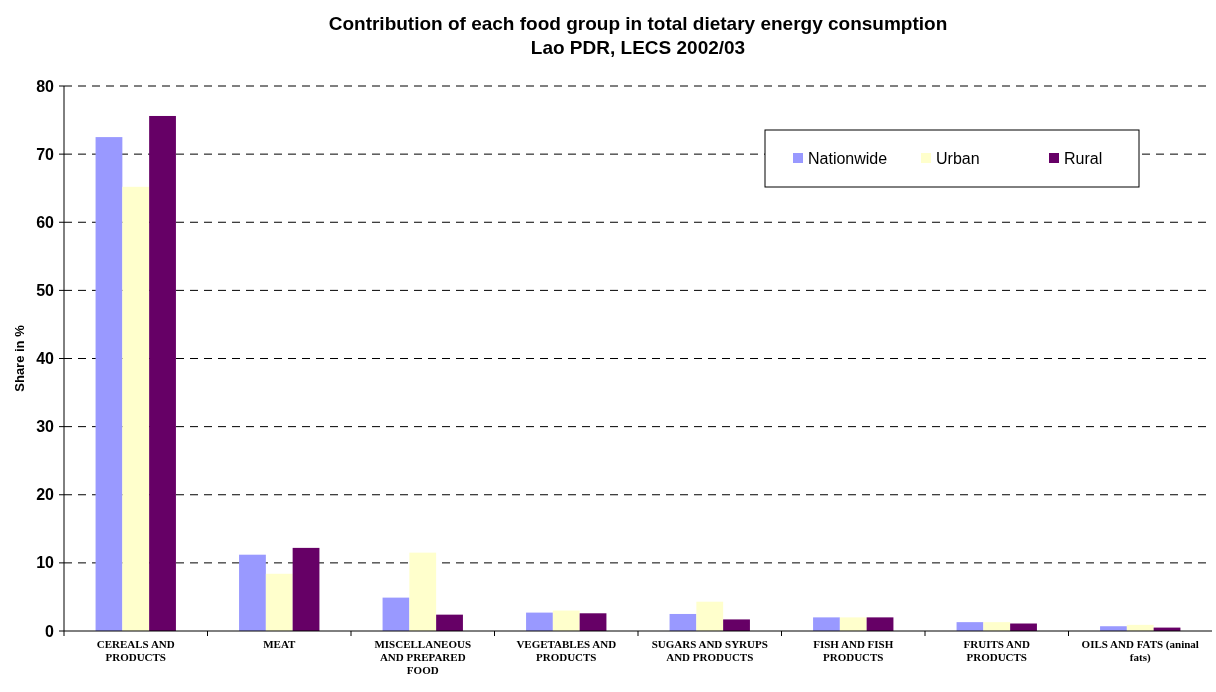  I want to click on x-tick-label: VEGETABLES AND PRODUCTS, so click(566, 650).